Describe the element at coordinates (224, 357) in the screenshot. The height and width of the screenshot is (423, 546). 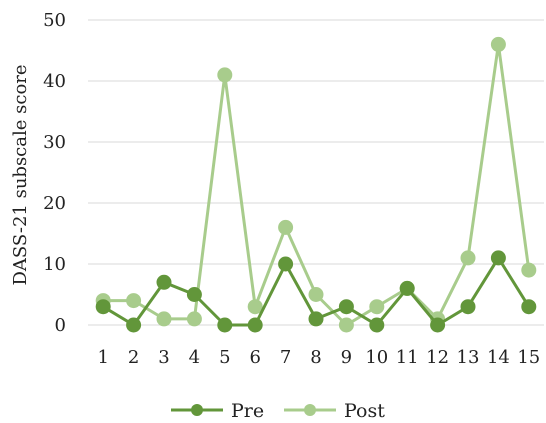
I see `x-tick-label: 5` at that location.